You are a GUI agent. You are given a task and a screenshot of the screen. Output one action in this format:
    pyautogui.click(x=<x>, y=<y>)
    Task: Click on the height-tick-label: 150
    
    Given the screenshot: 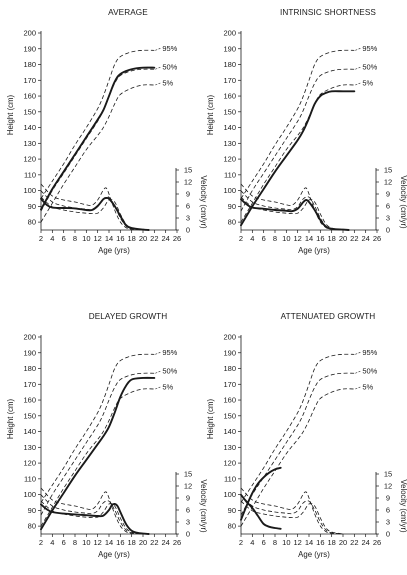 What is the action you would take?
    pyautogui.click(x=229, y=111)
    